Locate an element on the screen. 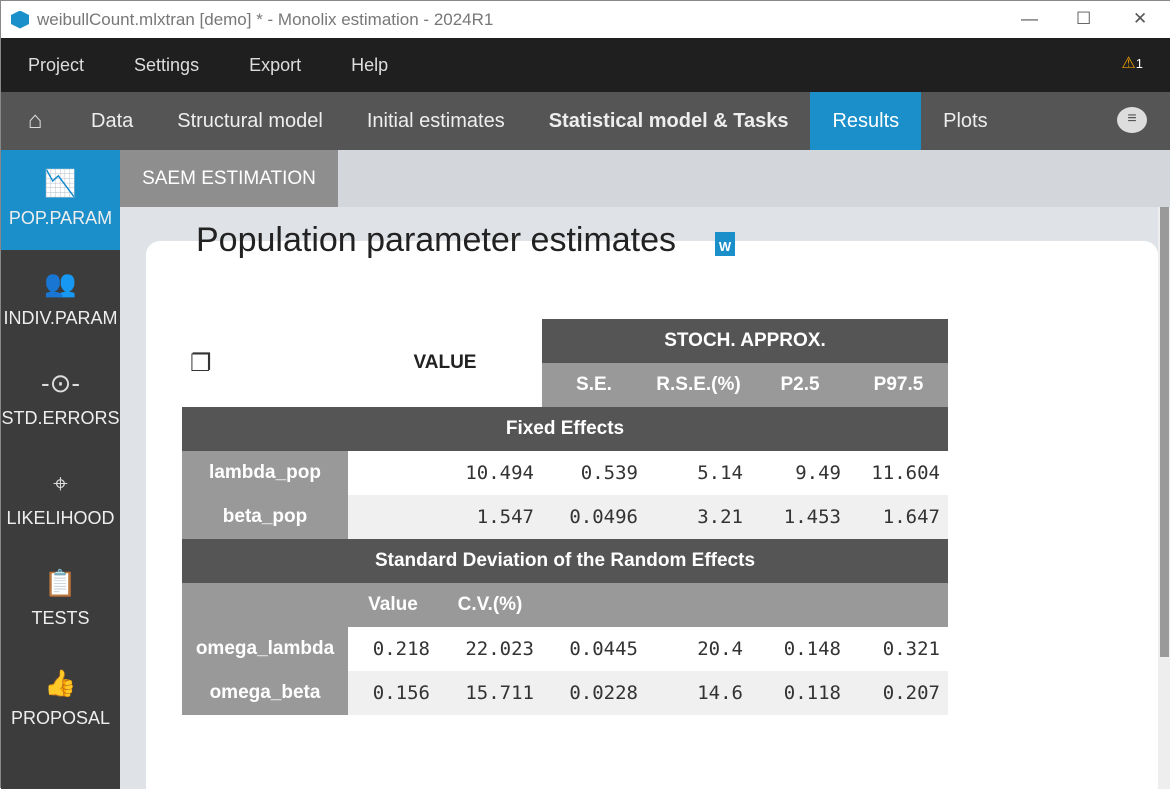 The height and width of the screenshot is (801, 1170). menu-settings: Settings is located at coordinates (167, 64).